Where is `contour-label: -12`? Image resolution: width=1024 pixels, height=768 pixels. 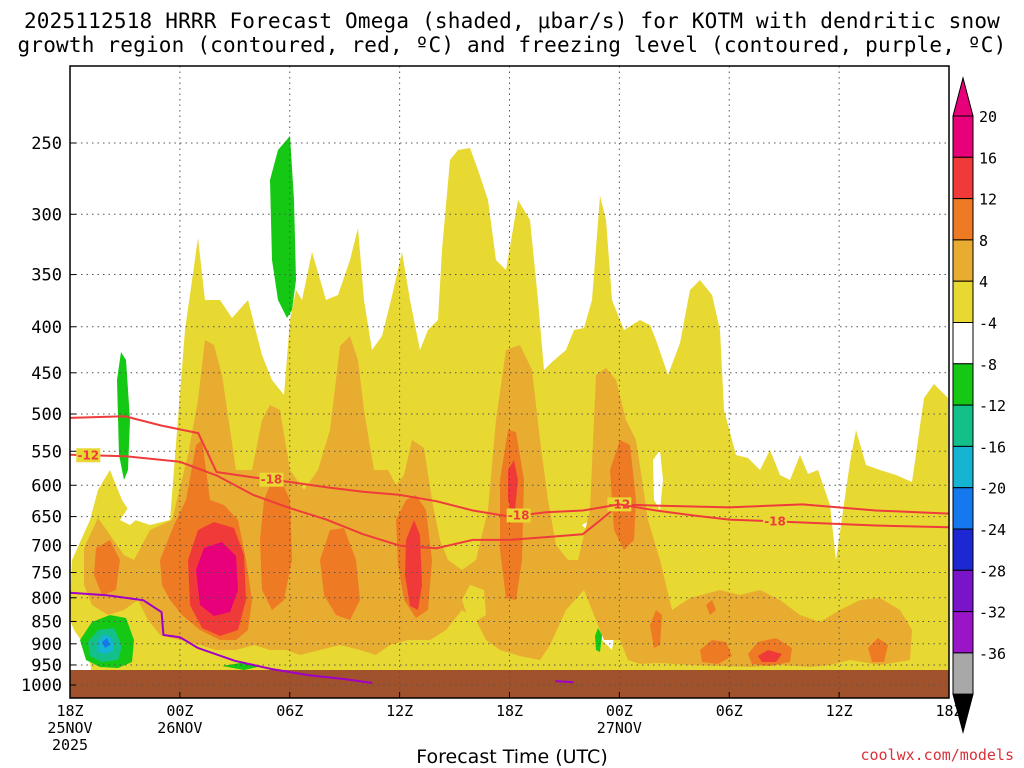
contour-label: -12 is located at coordinates (88, 455).